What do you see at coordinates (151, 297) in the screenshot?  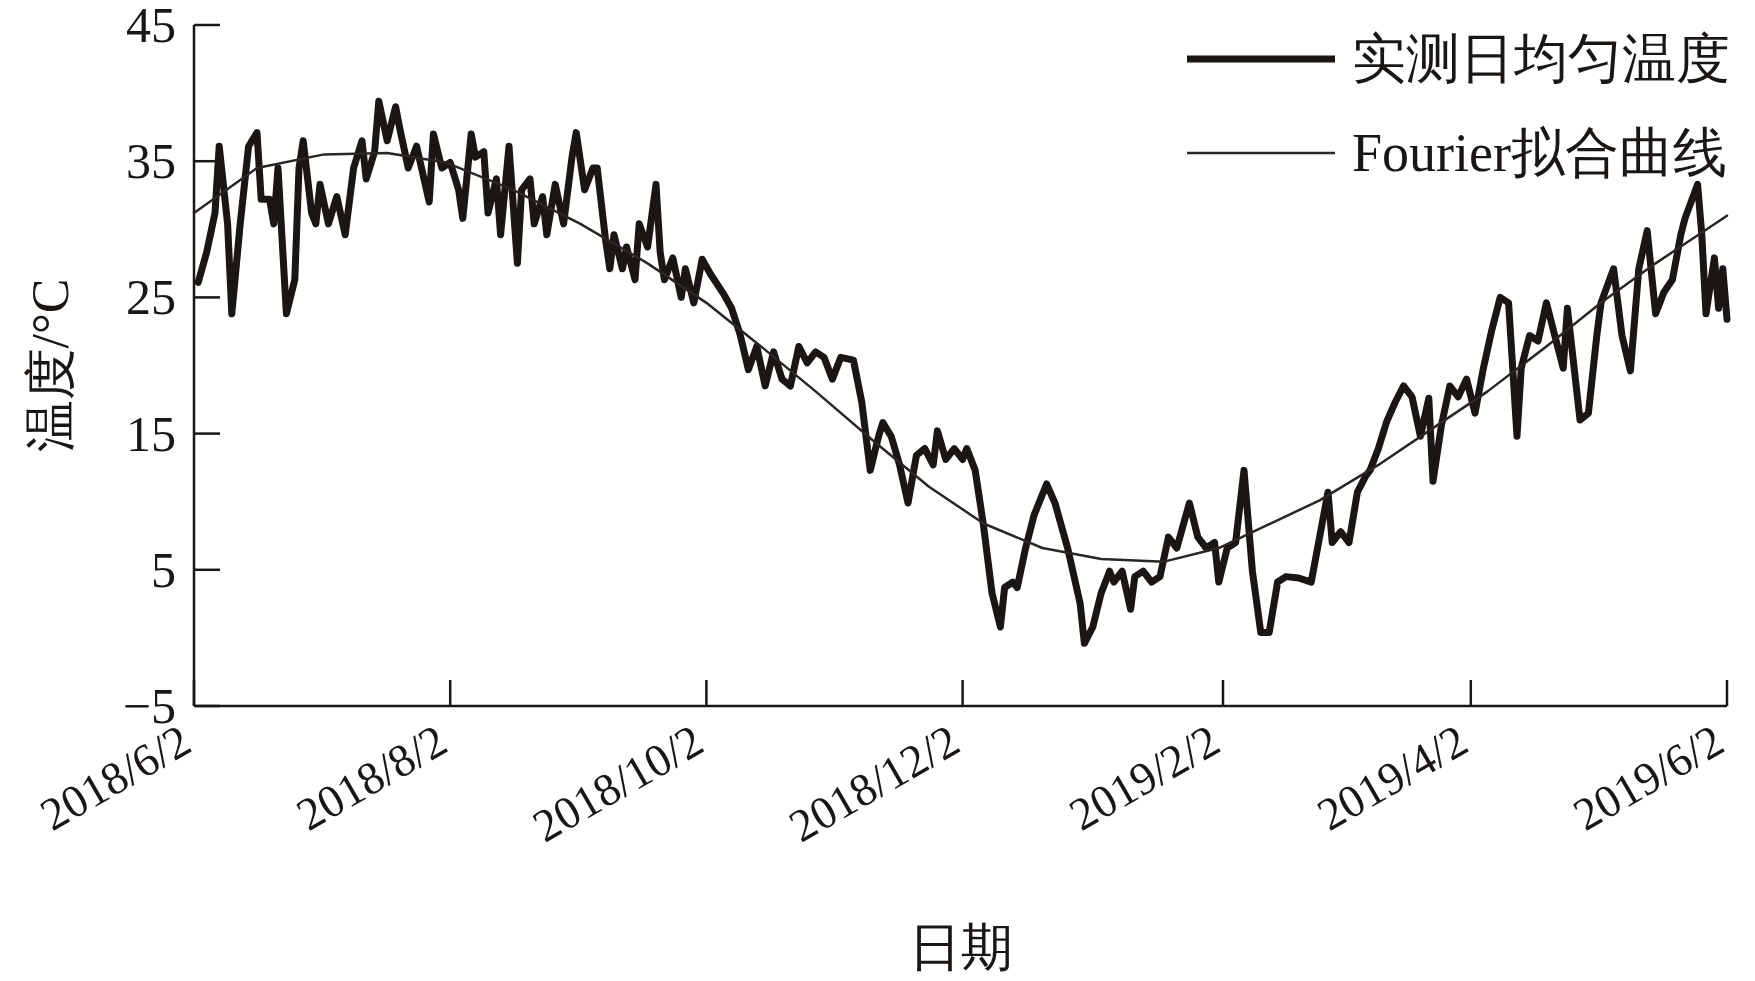 I see `y-tick-label: 25` at bounding box center [151, 297].